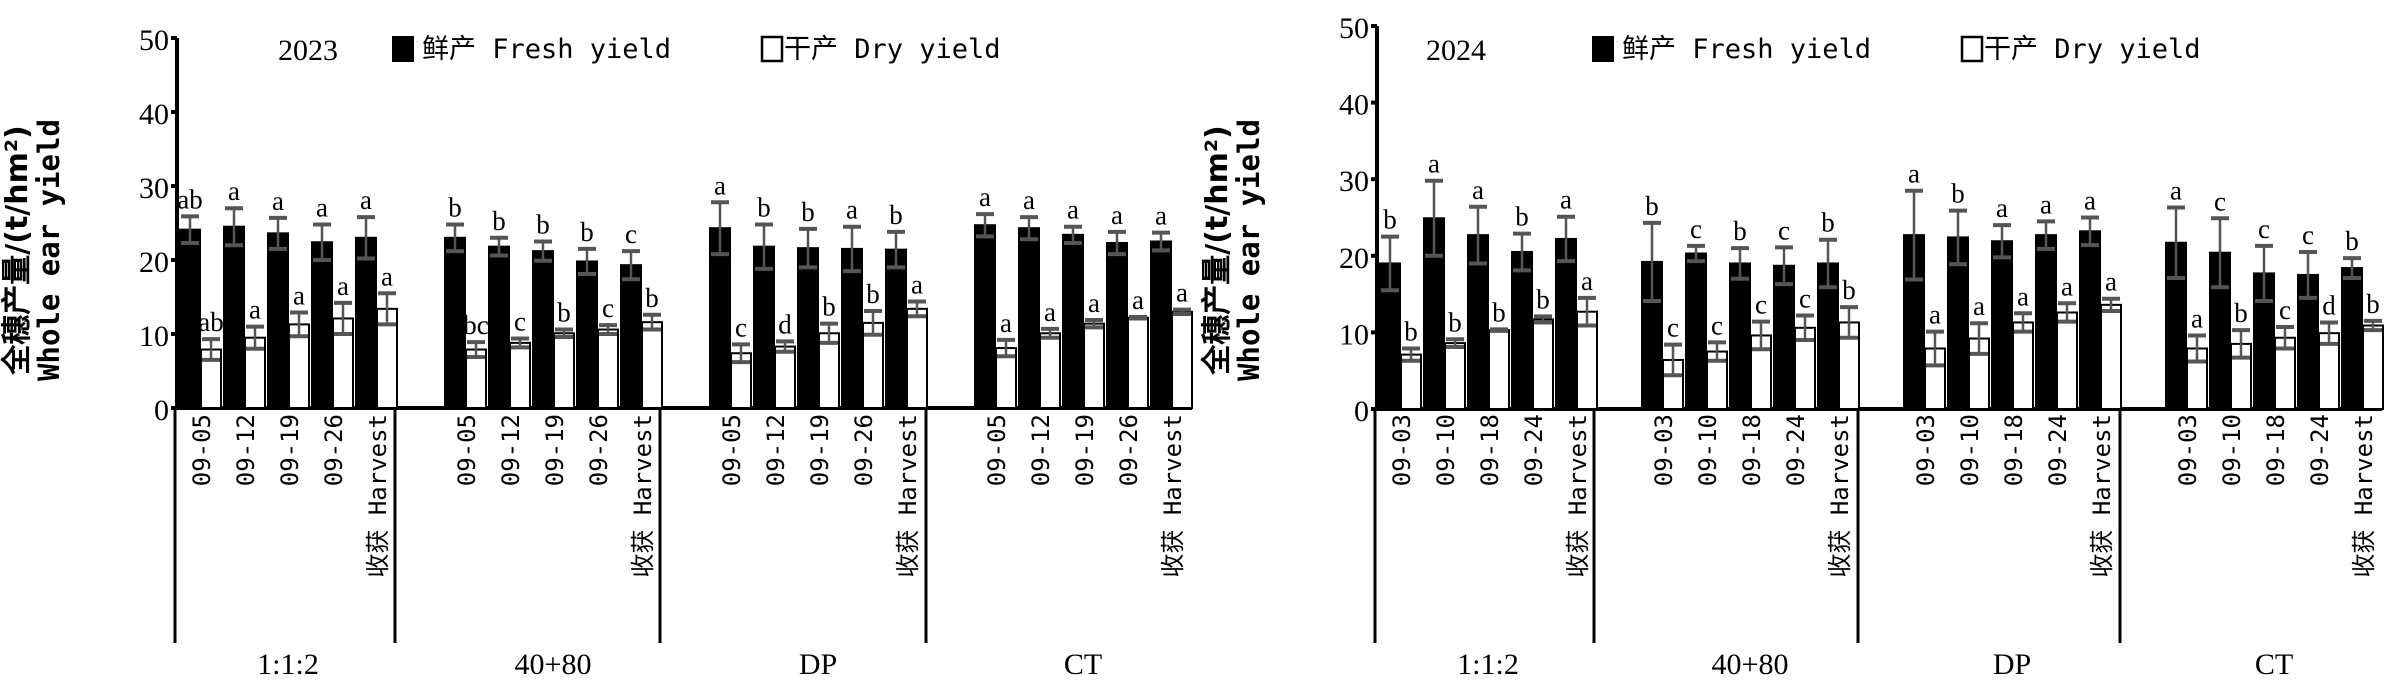 This screenshot has height=687, width=2406. I want to click on legend-dry-swatch, so click(772, 49).